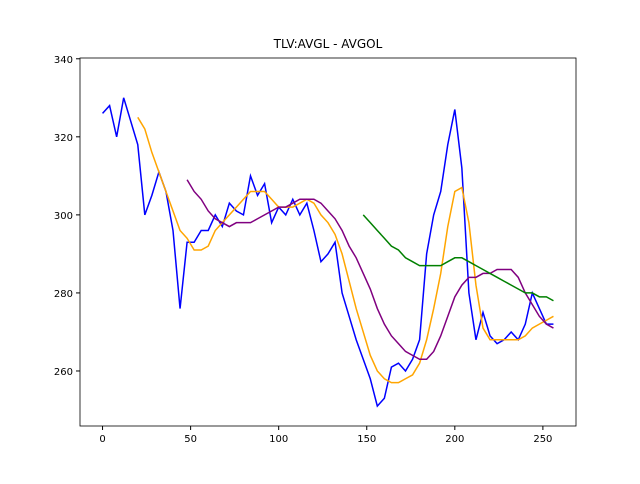 Image resolution: width=640 pixels, height=484 pixels. Describe the element at coordinates (63, 294) in the screenshot. I see `y-tick-label: 280` at that location.